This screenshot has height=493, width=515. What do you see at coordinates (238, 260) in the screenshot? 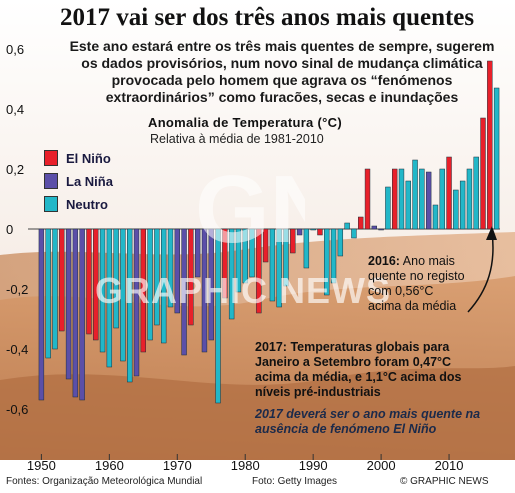
I see `bar-1979` at bounding box center [238, 260].